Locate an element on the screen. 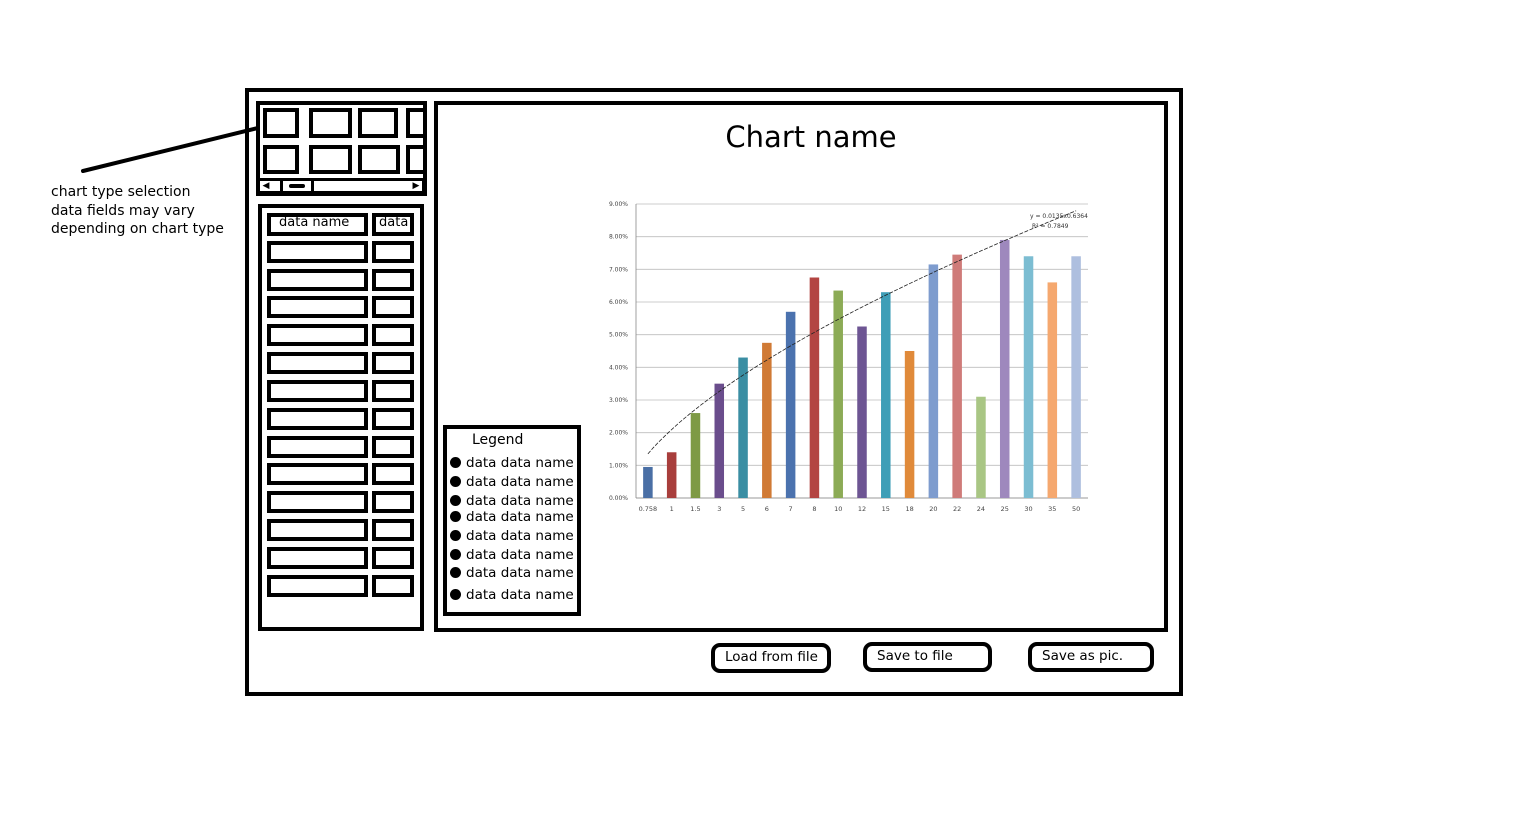 The image size is (1532, 837). scroll-right-icon: ▶ is located at coordinates (416, 186).